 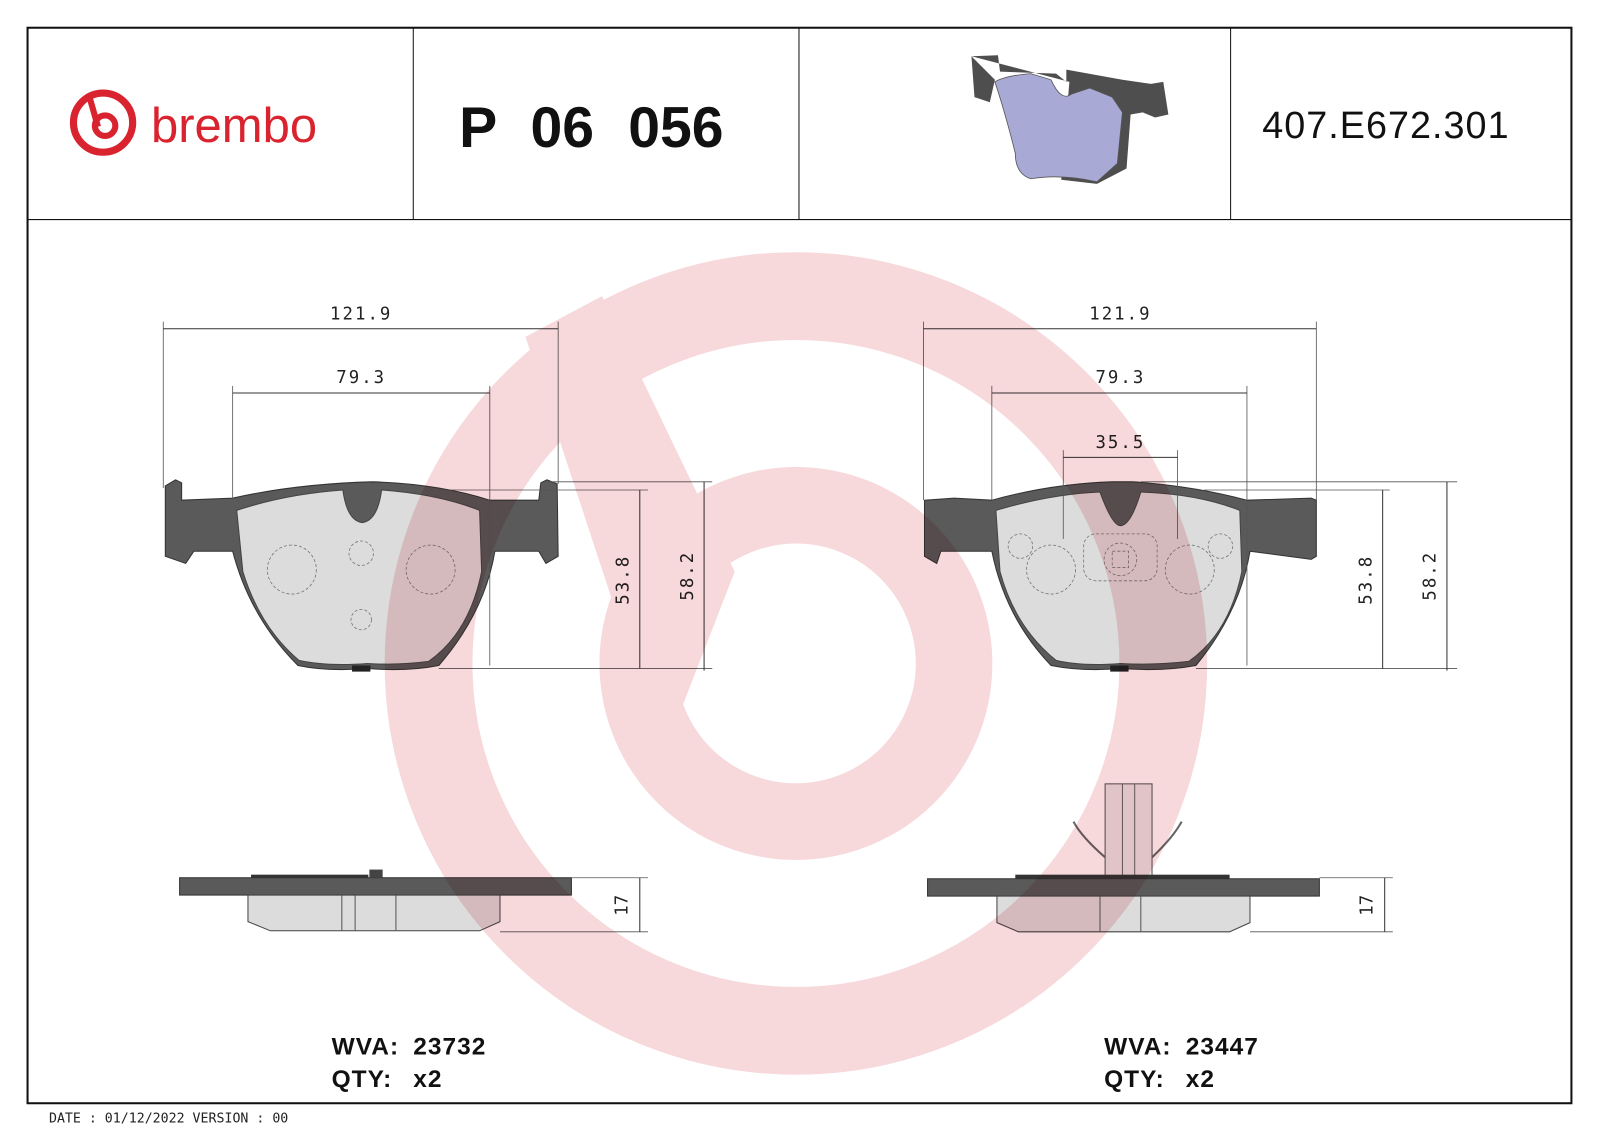 I want to click on pad-render-image, so click(x=1070, y=119).